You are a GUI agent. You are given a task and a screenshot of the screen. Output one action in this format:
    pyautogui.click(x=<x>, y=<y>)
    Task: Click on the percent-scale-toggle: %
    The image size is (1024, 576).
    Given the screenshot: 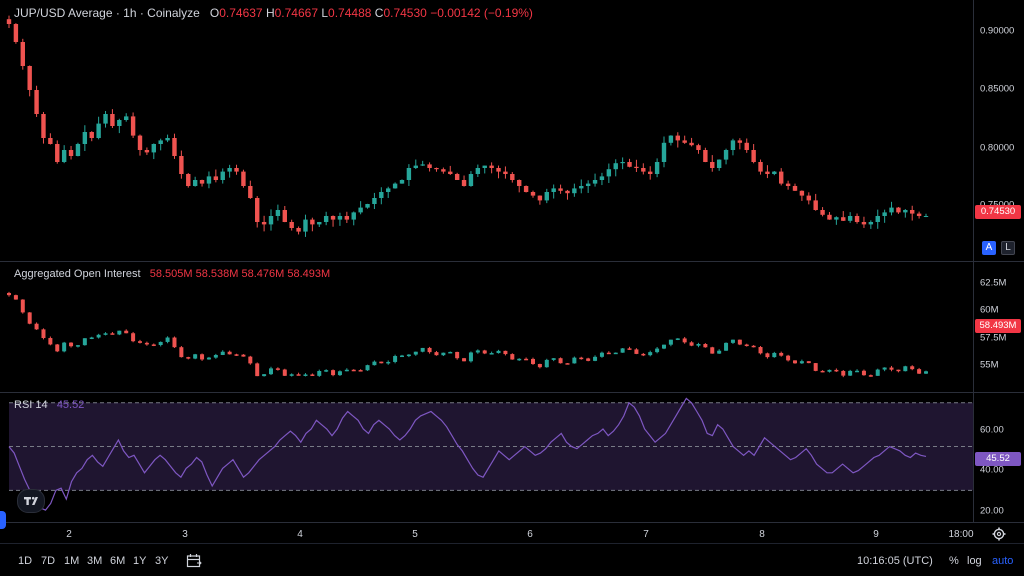 What is the action you would take?
    pyautogui.click(x=954, y=561)
    